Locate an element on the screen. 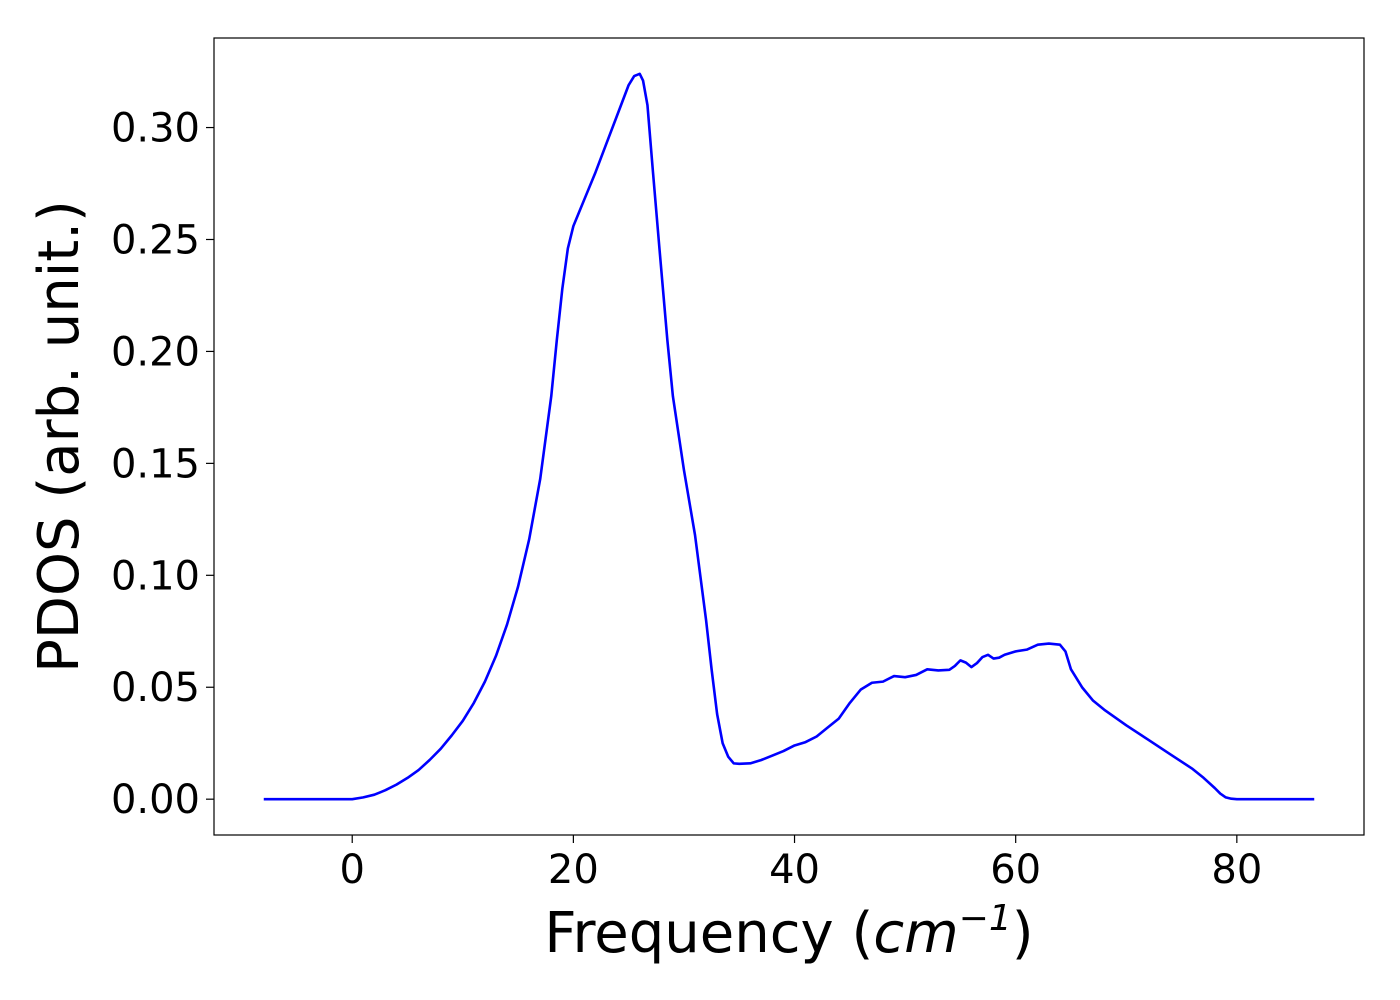 This screenshot has height=1000, width=1400. y-tick-label: 0.05 is located at coordinates (155, 688).